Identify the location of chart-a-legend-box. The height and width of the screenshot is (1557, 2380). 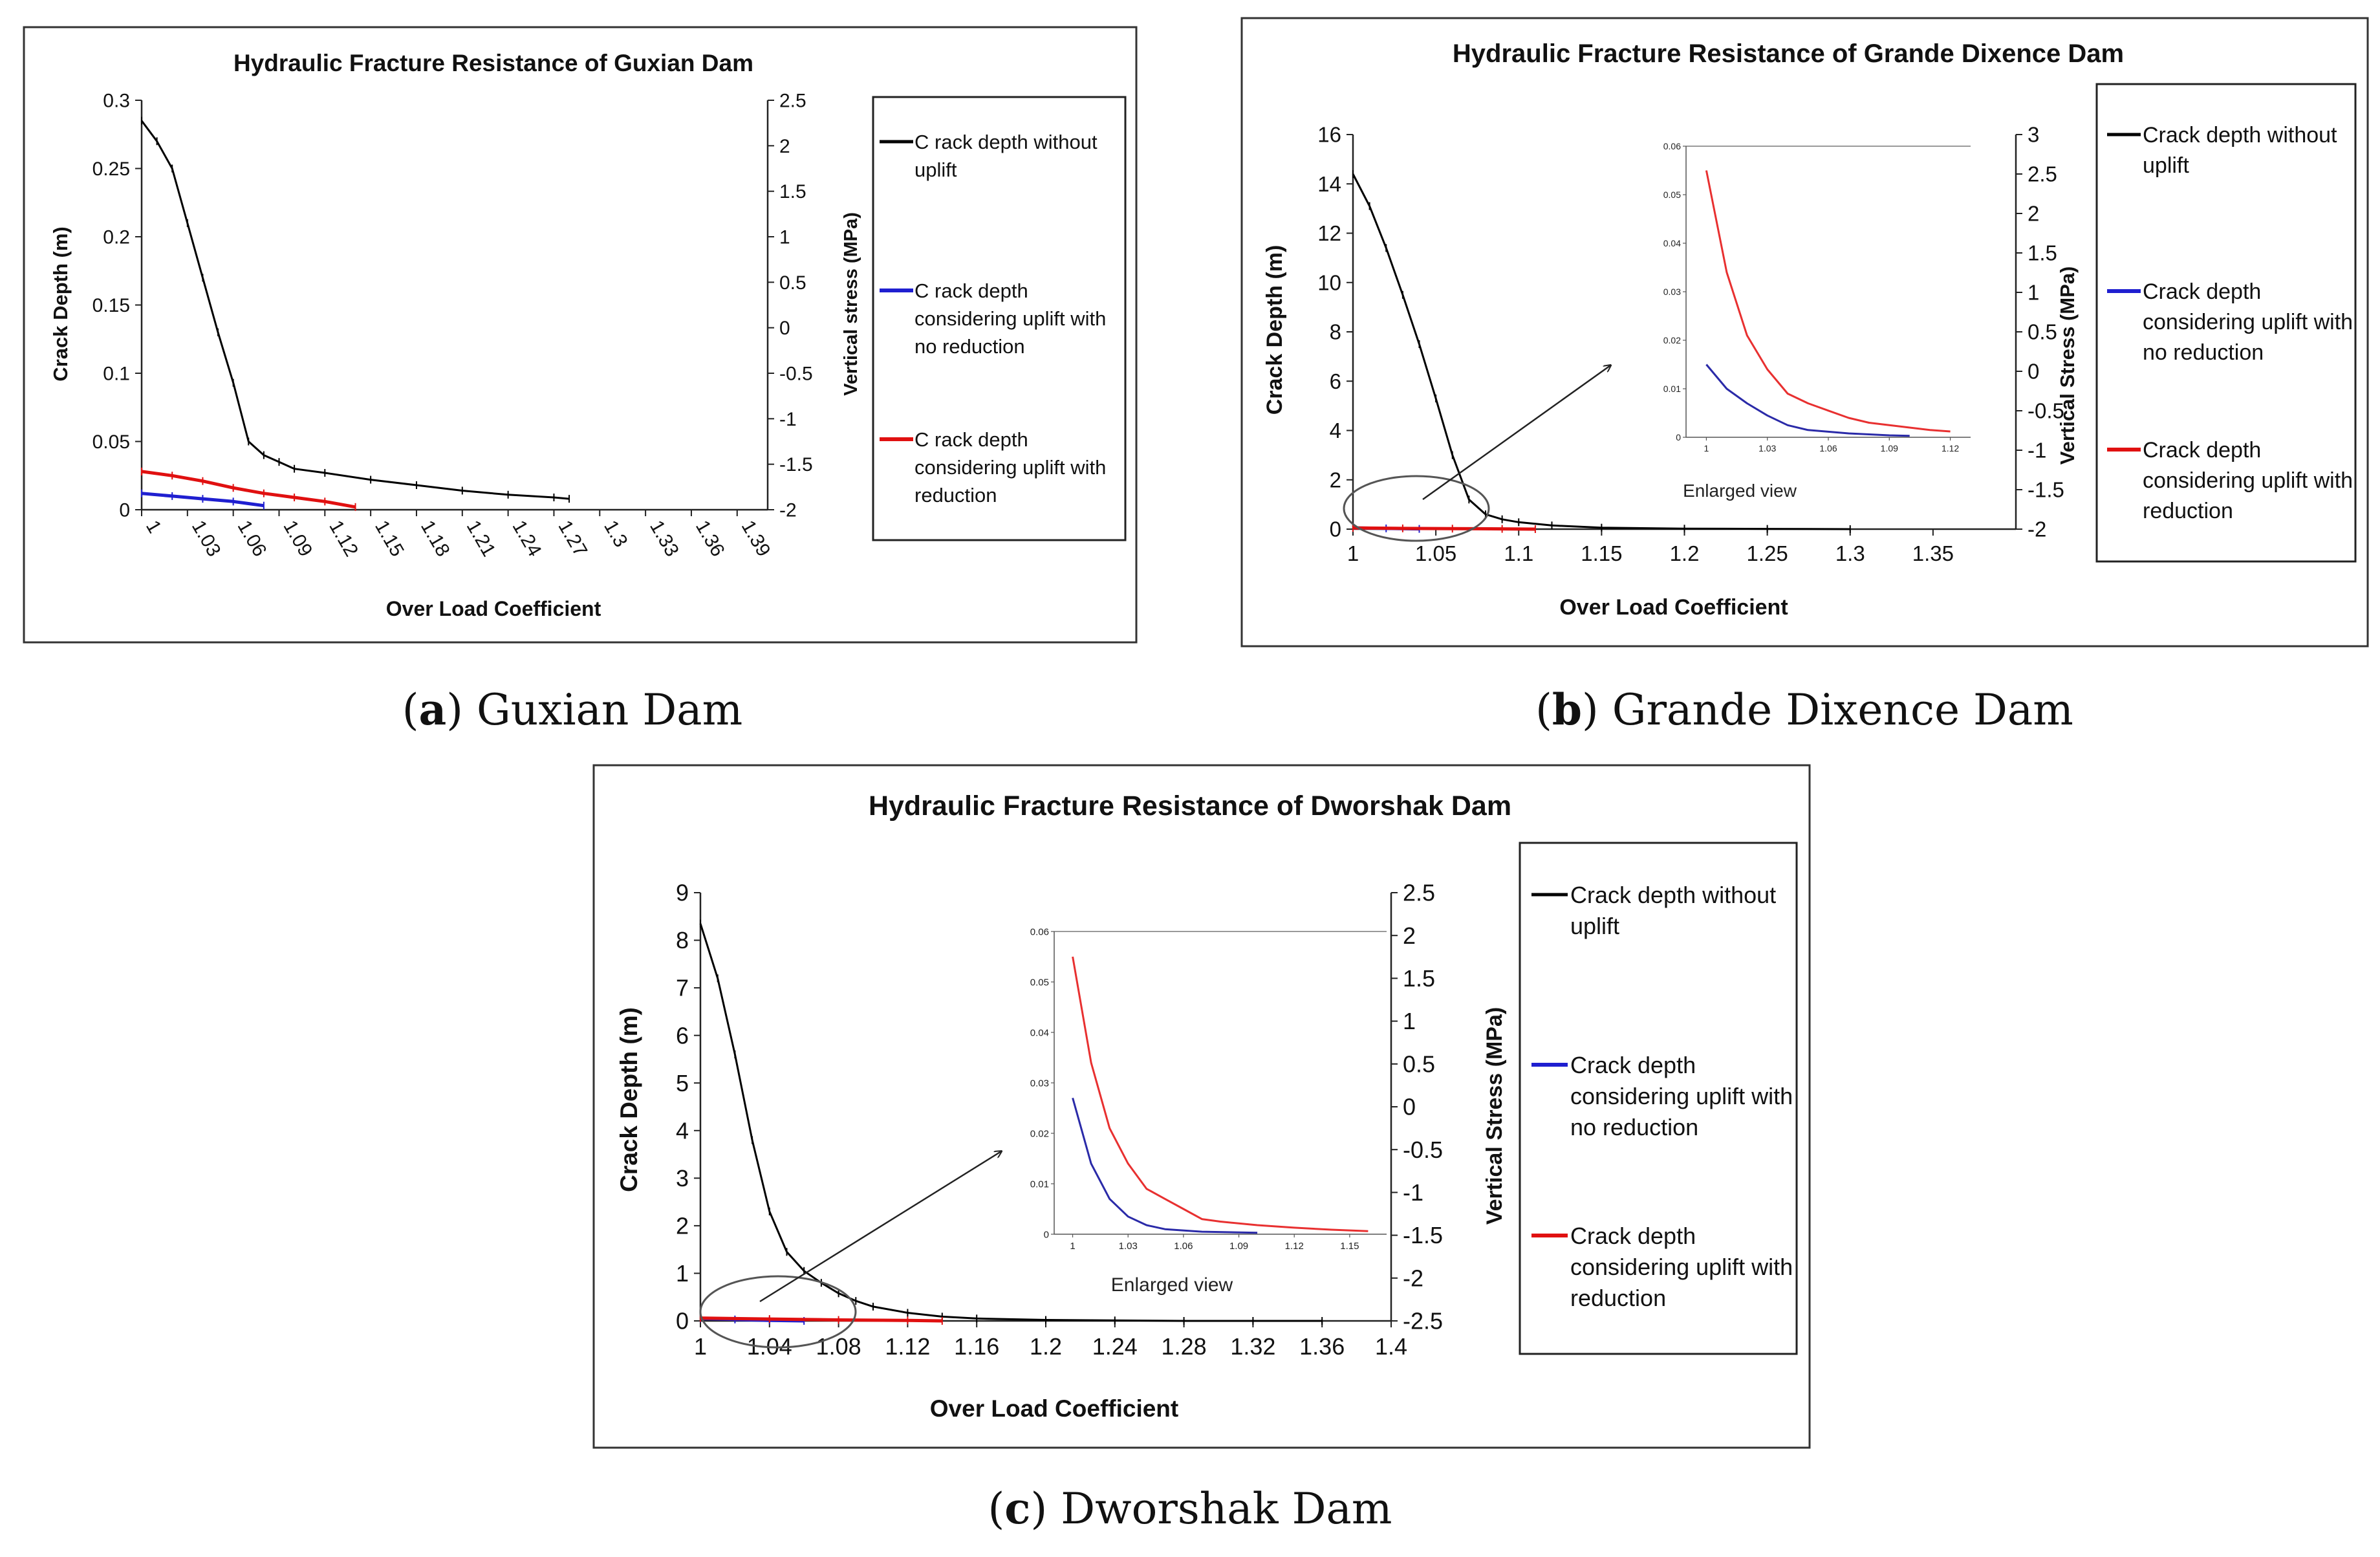
(999, 318).